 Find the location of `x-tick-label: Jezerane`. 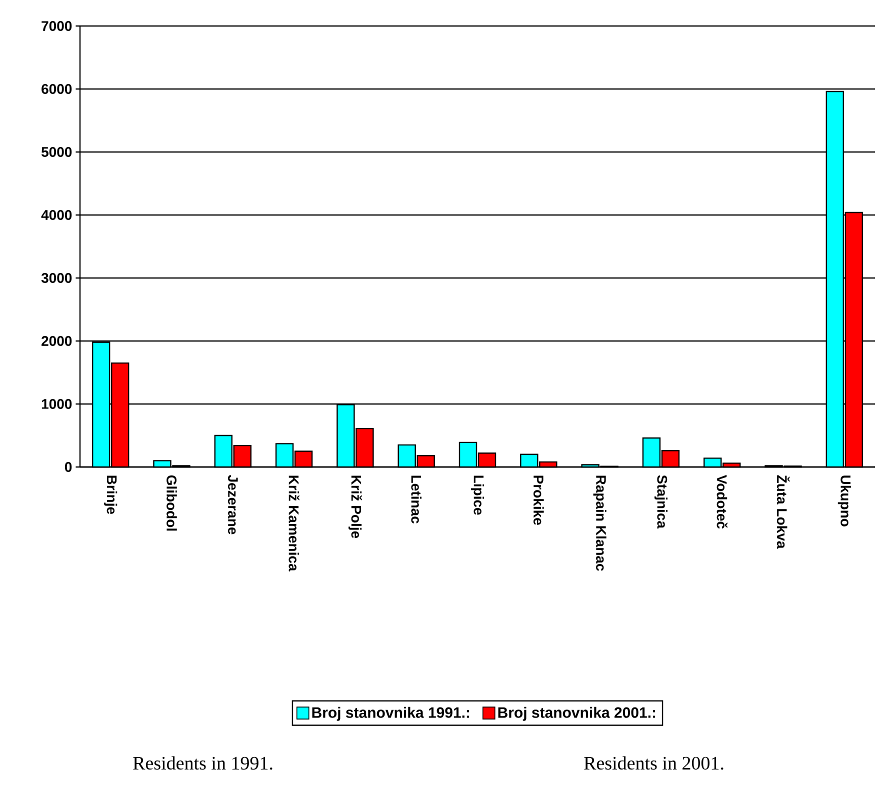

x-tick-label: Jezerane is located at coordinates (233, 504).